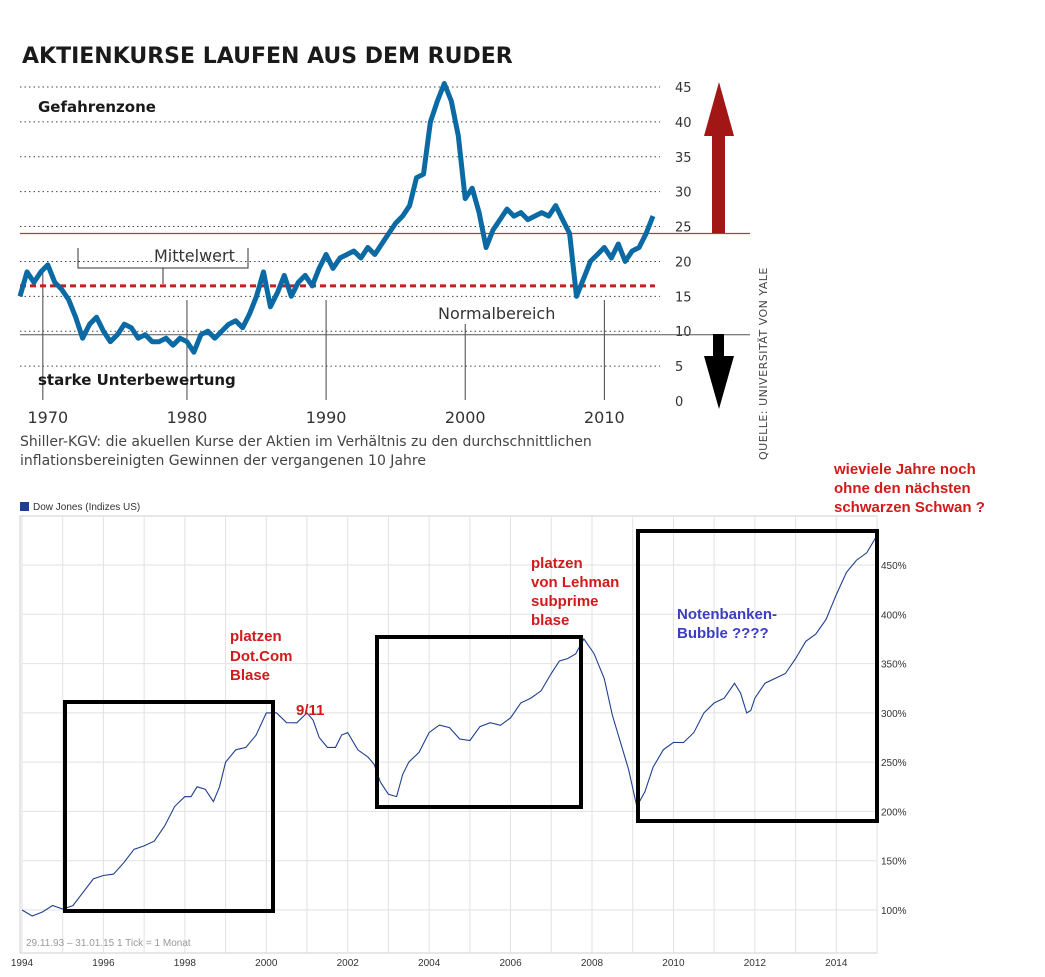 This screenshot has height=977, width=1045. I want to click on bottom-x-tick-label: 2002, so click(348, 963).